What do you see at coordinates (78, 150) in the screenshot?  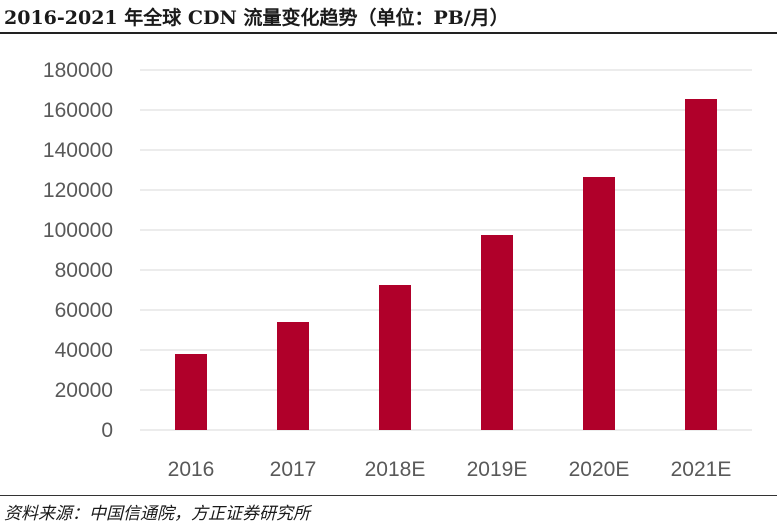 I see `y-tick-label: 140000` at bounding box center [78, 150].